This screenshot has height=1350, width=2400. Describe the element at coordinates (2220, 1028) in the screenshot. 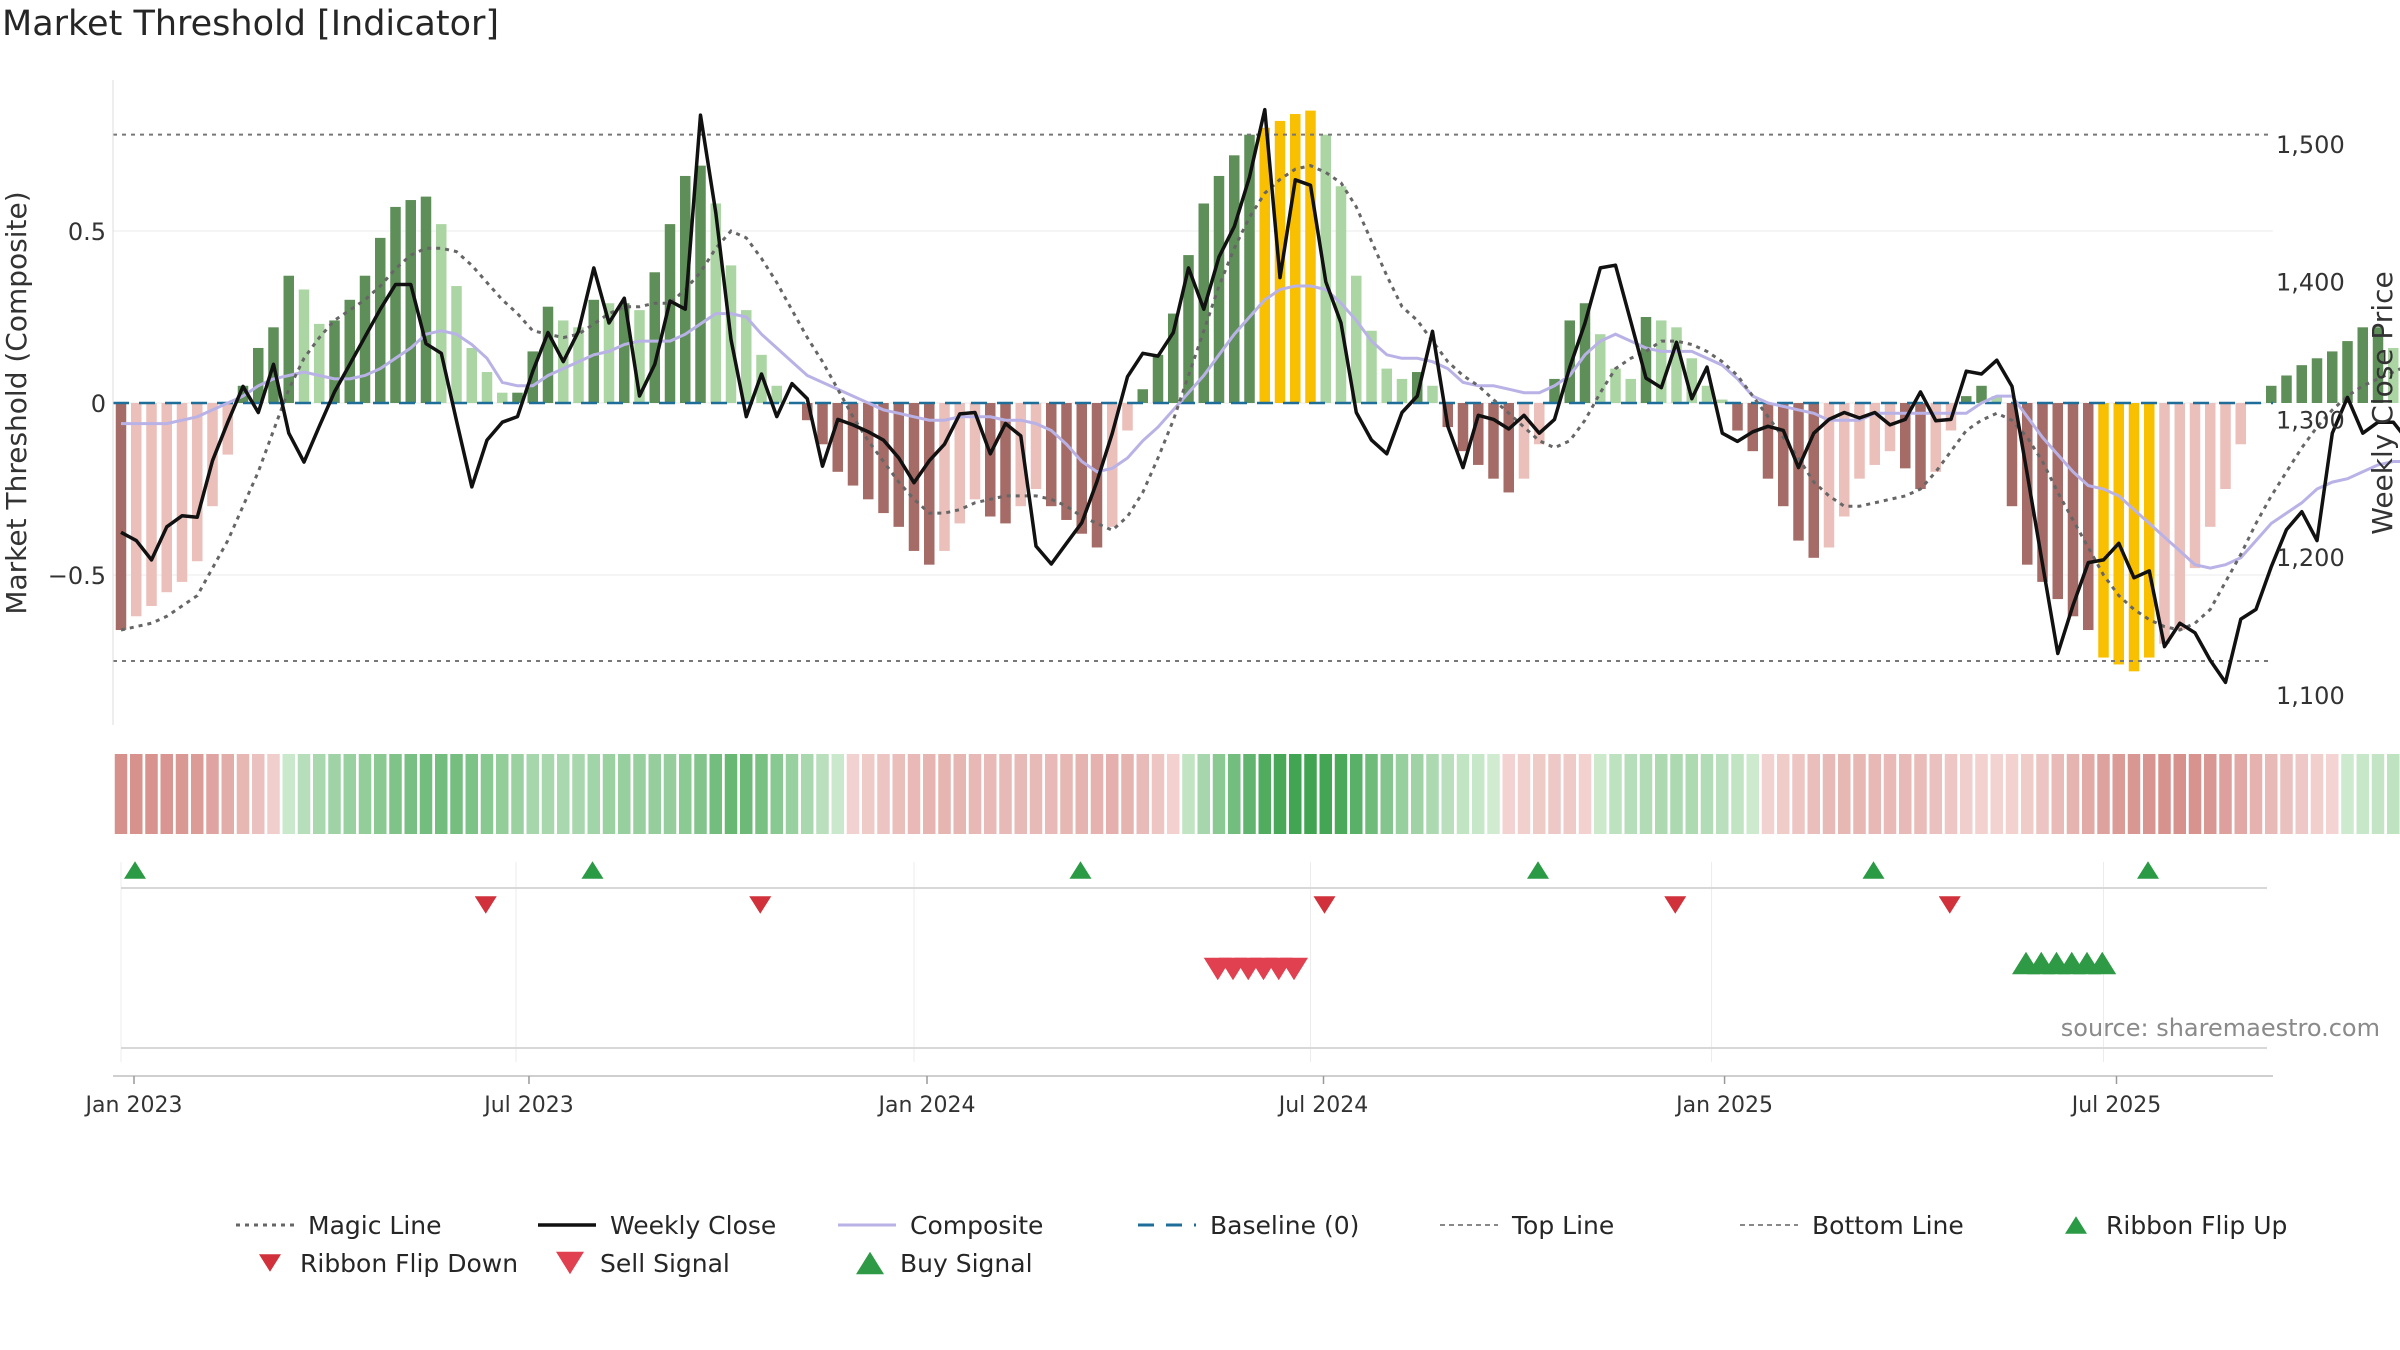

I see `source-note: source: sharemaestro.com` at that location.